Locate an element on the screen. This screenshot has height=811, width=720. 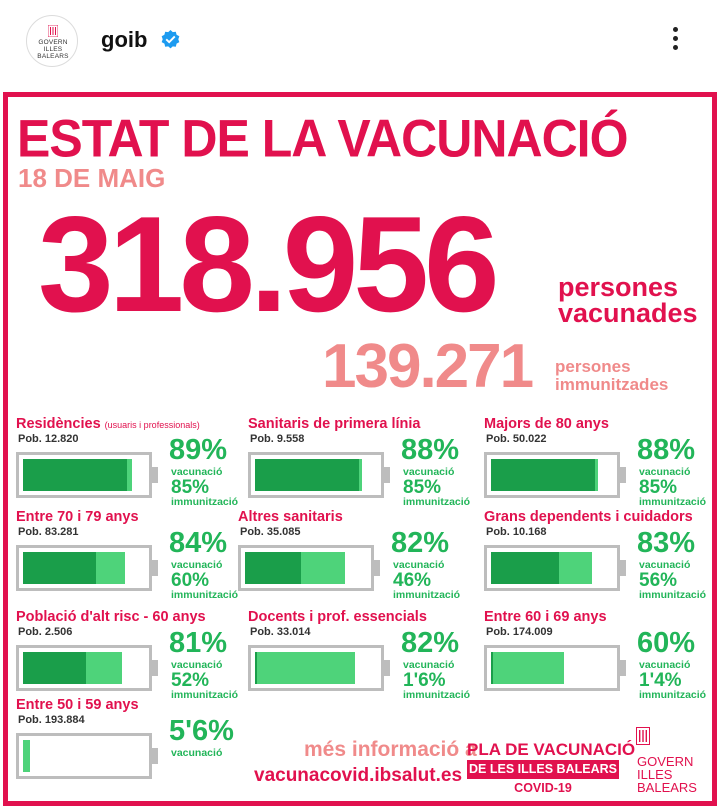
group-name: Grans dependents i cuidadors is located at coordinates (588, 517).